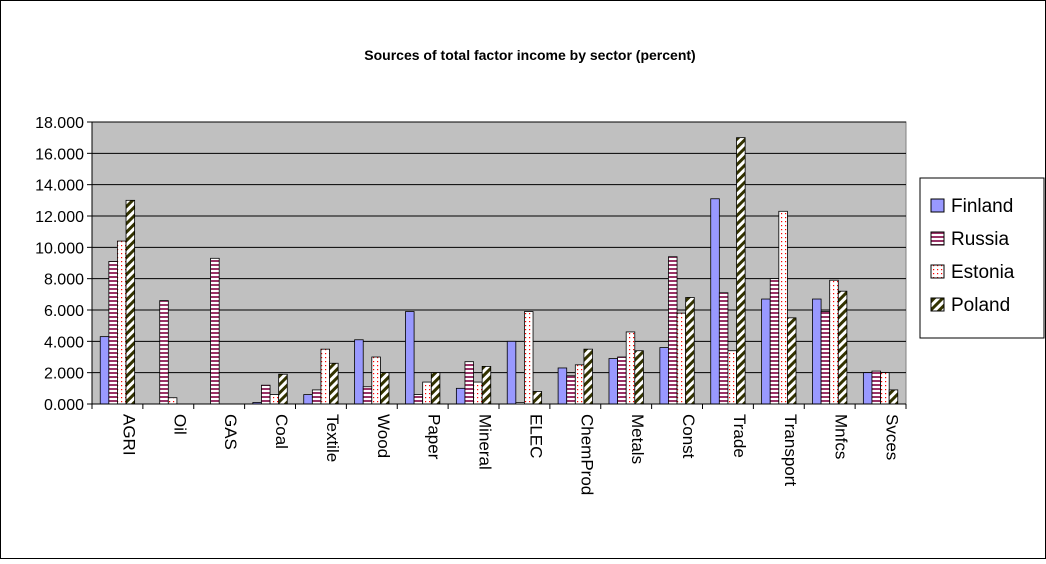 Image resolution: width=1046 pixels, height=564 pixels. What do you see at coordinates (122, 322) in the screenshot?
I see `bar-estonia-agri` at bounding box center [122, 322].